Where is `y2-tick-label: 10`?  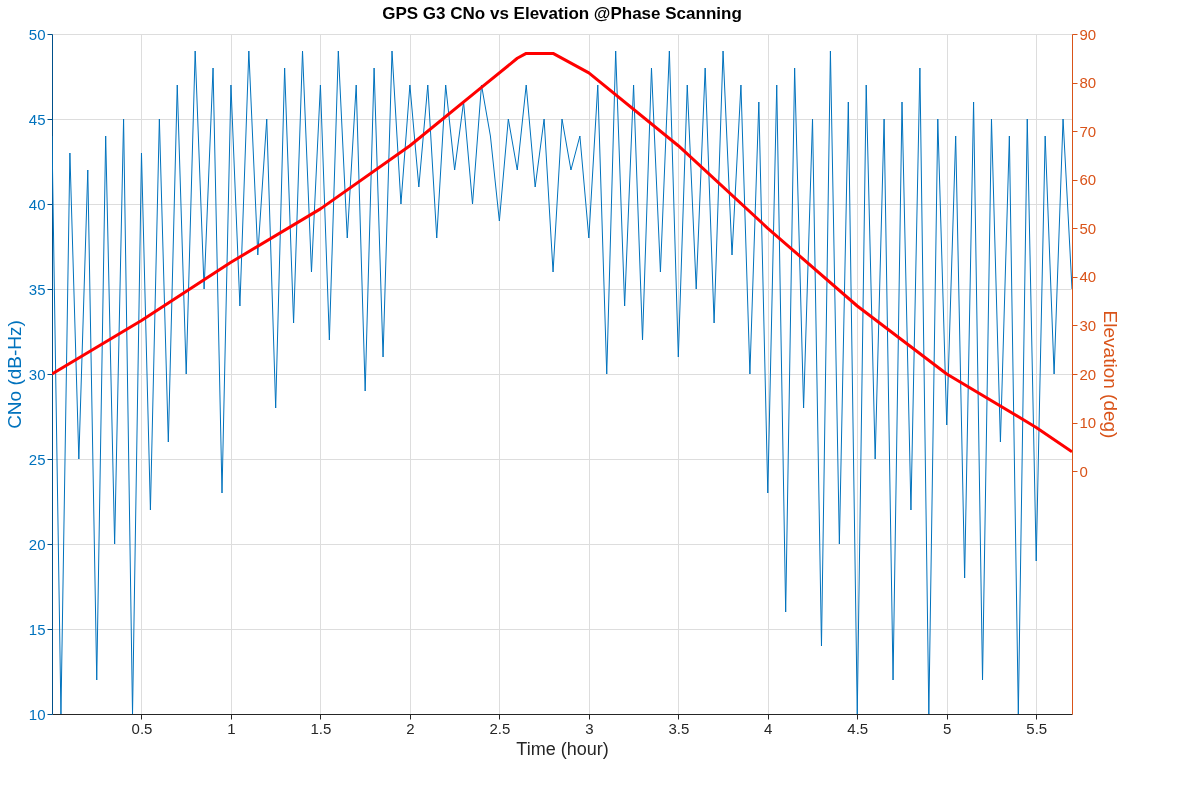
y2-tick-label: 10 is located at coordinates (1088, 423).